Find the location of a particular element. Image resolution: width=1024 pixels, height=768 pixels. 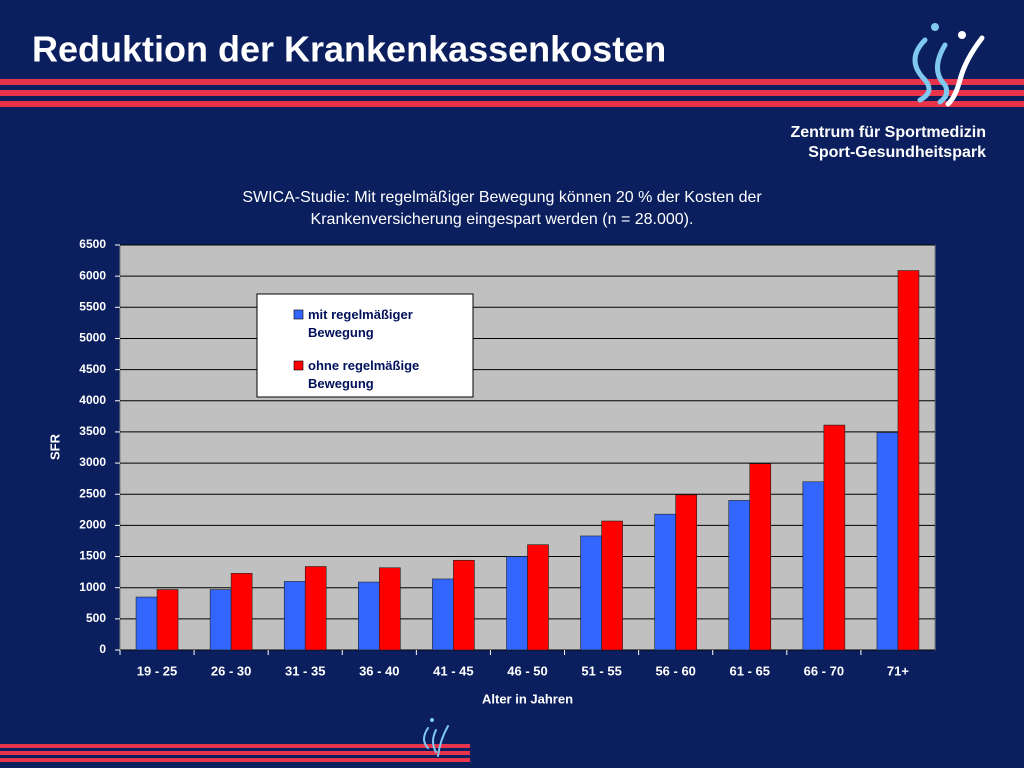

x-tick-label: 71+ is located at coordinates (898, 670).